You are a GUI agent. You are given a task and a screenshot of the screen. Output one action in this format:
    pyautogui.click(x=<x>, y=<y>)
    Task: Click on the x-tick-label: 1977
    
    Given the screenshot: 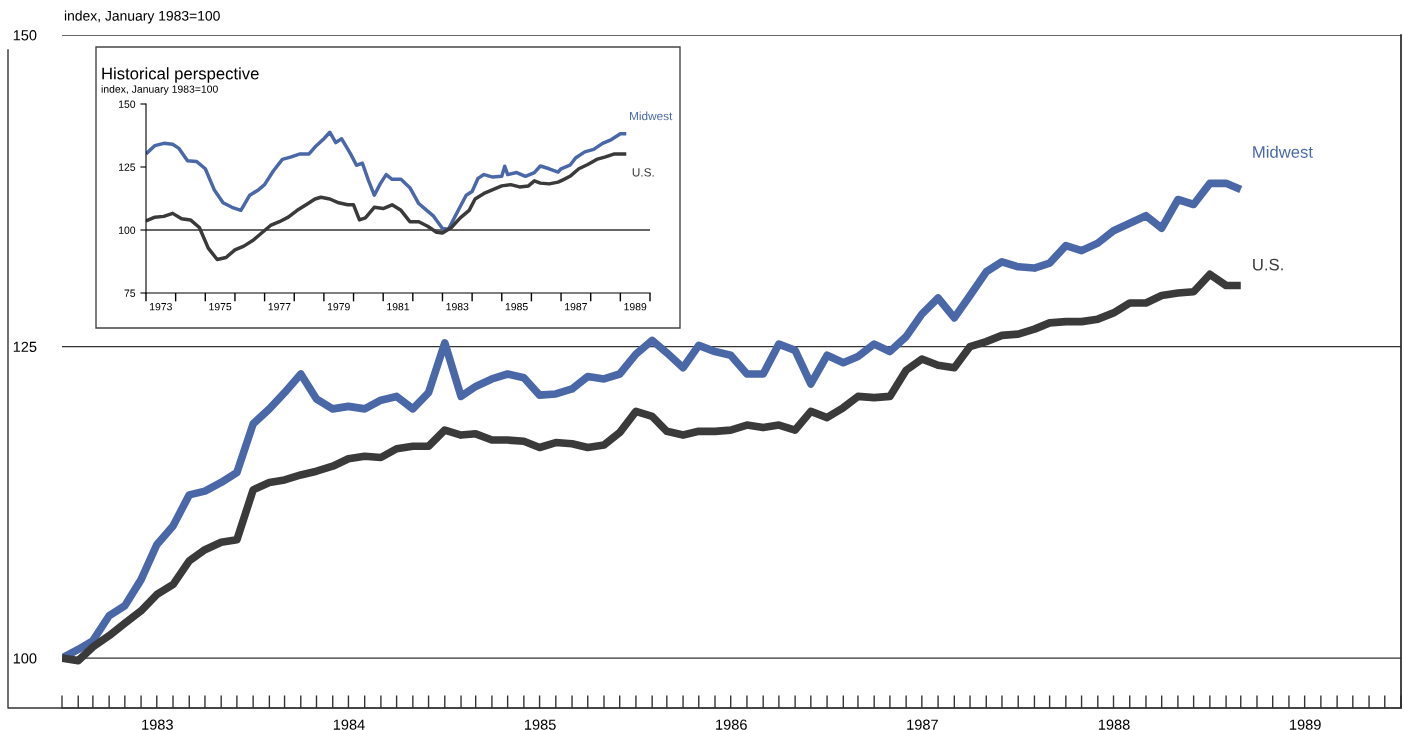 What is the action you would take?
    pyautogui.click(x=279, y=307)
    